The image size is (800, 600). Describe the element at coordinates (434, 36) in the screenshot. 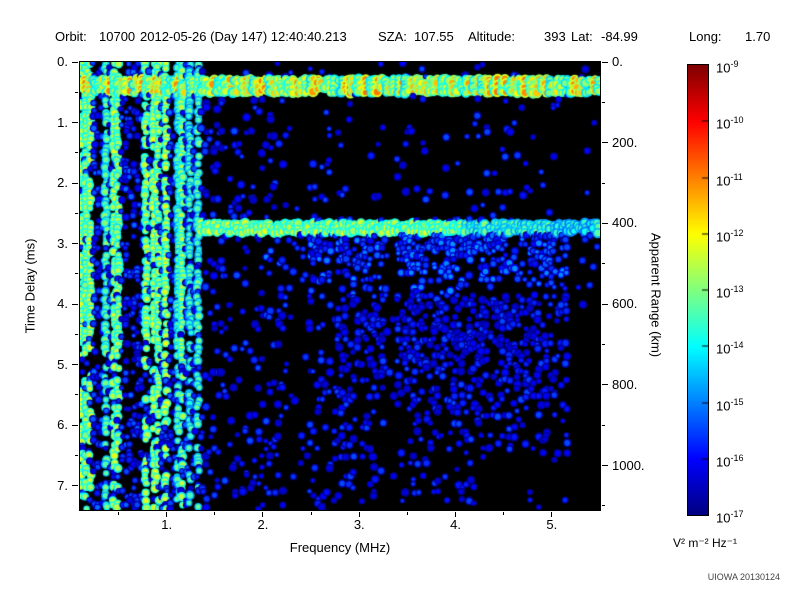

I see `sza-value: 107.55` at that location.